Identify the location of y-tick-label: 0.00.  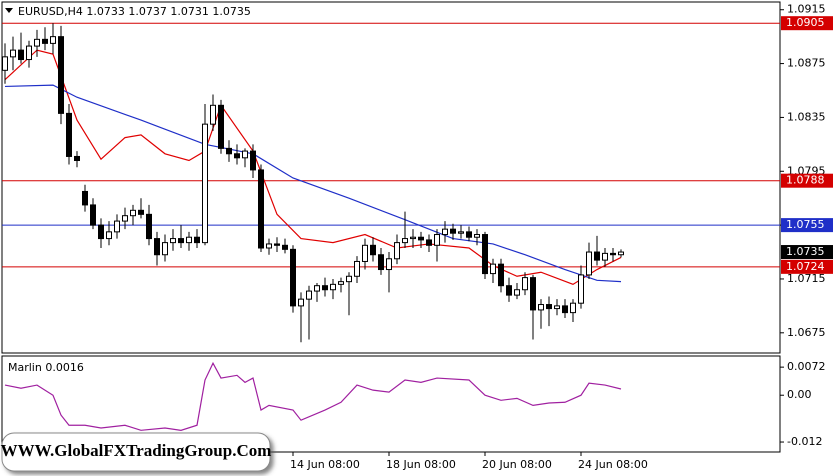
(799, 394).